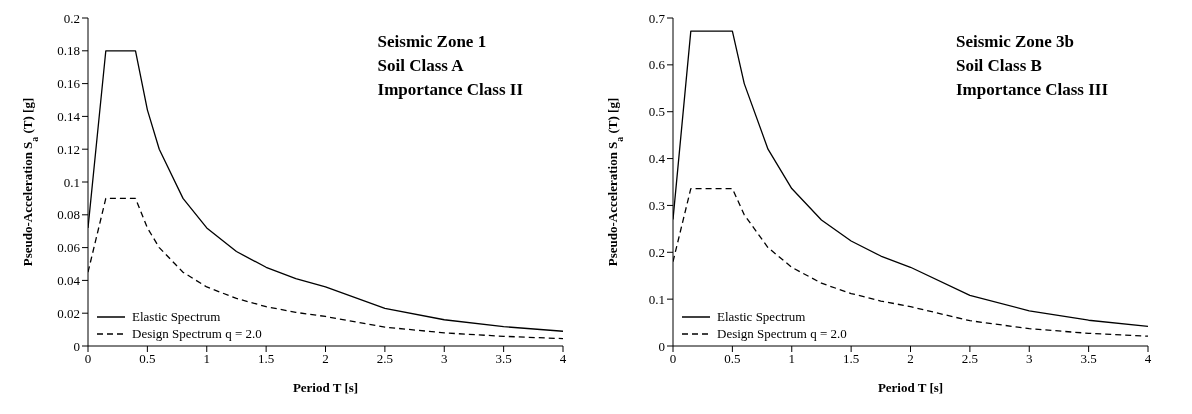  Describe the element at coordinates (450, 90) in the screenshot. I see `annotation: Importance Class II` at that location.